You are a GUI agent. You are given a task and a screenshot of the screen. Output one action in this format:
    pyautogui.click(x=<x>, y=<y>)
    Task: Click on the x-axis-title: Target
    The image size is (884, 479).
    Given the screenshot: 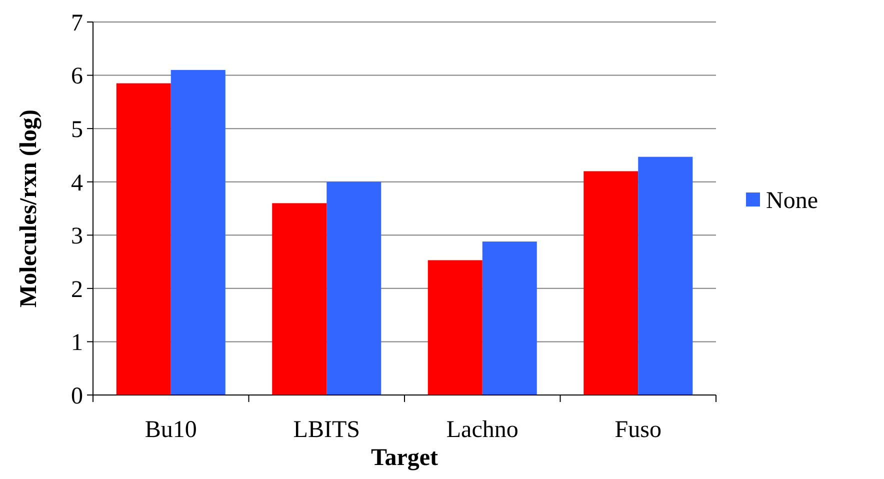 What is the action you would take?
    pyautogui.click(x=404, y=458)
    